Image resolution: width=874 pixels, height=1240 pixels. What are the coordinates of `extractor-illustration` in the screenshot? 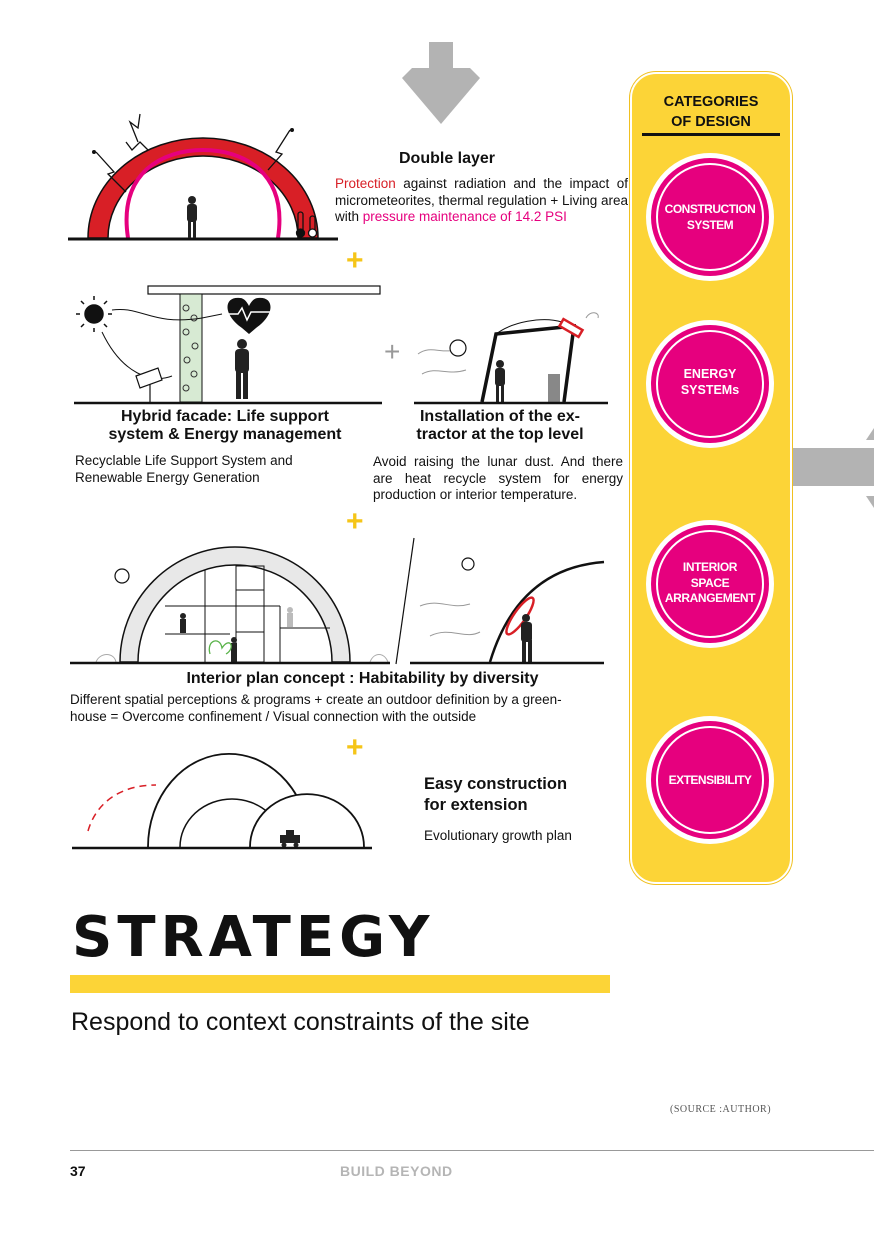 It's located at (511, 358).